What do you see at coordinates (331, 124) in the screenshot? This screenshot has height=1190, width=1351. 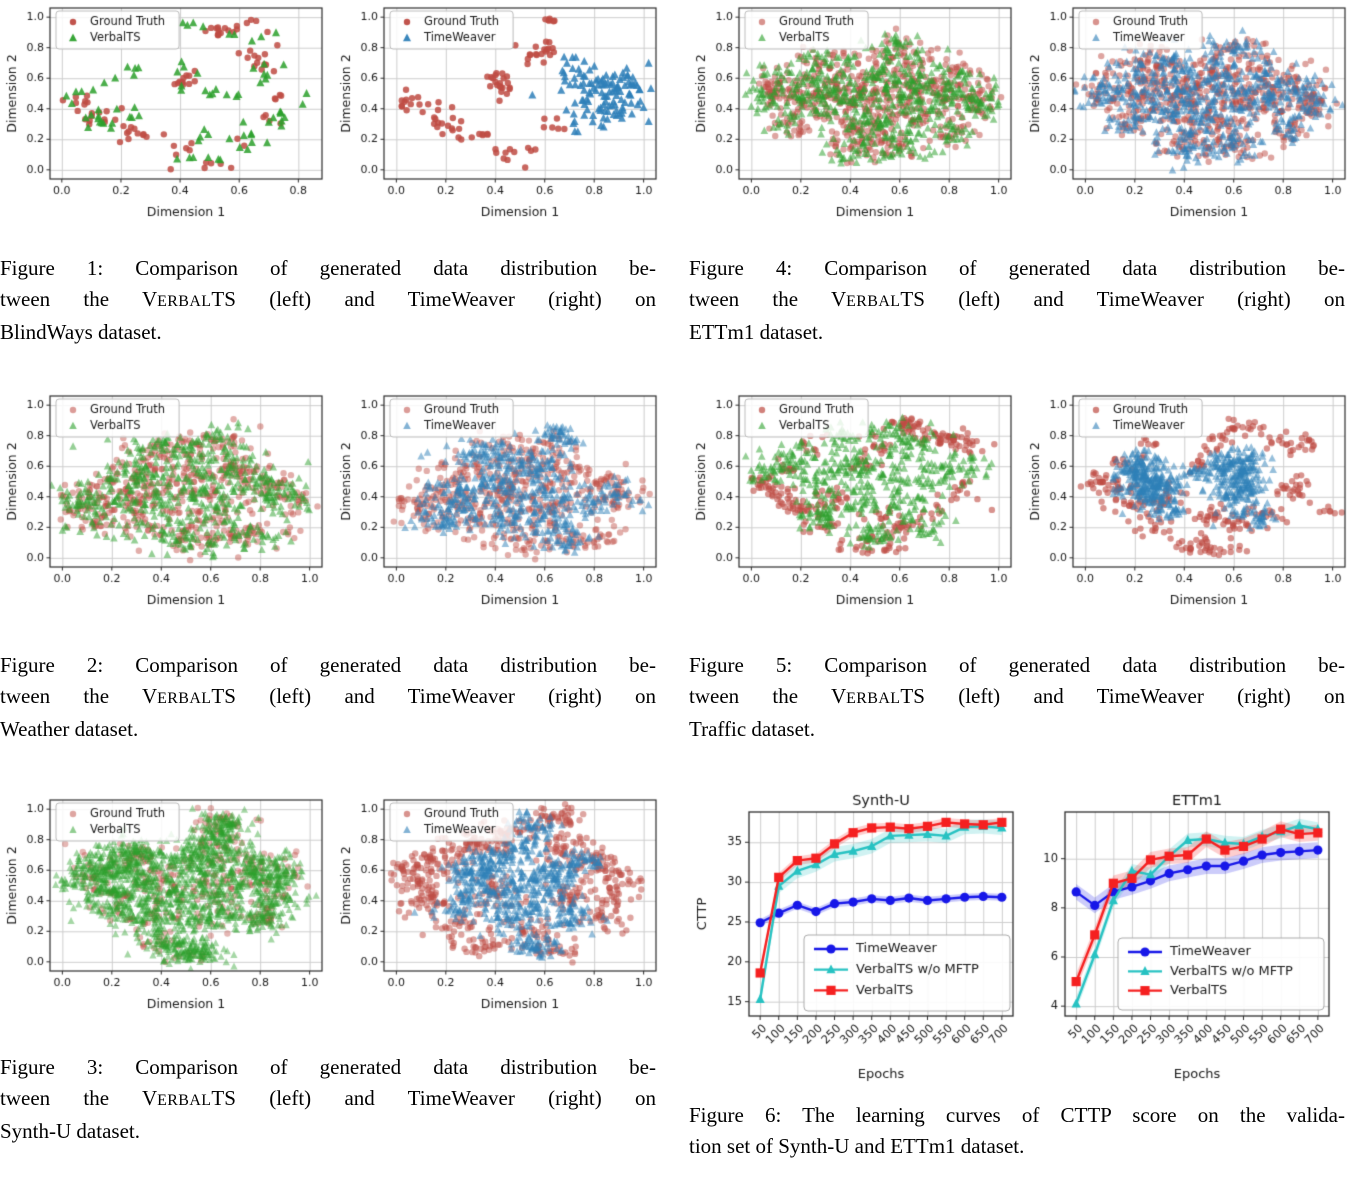 I see `figure1-plots` at bounding box center [331, 124].